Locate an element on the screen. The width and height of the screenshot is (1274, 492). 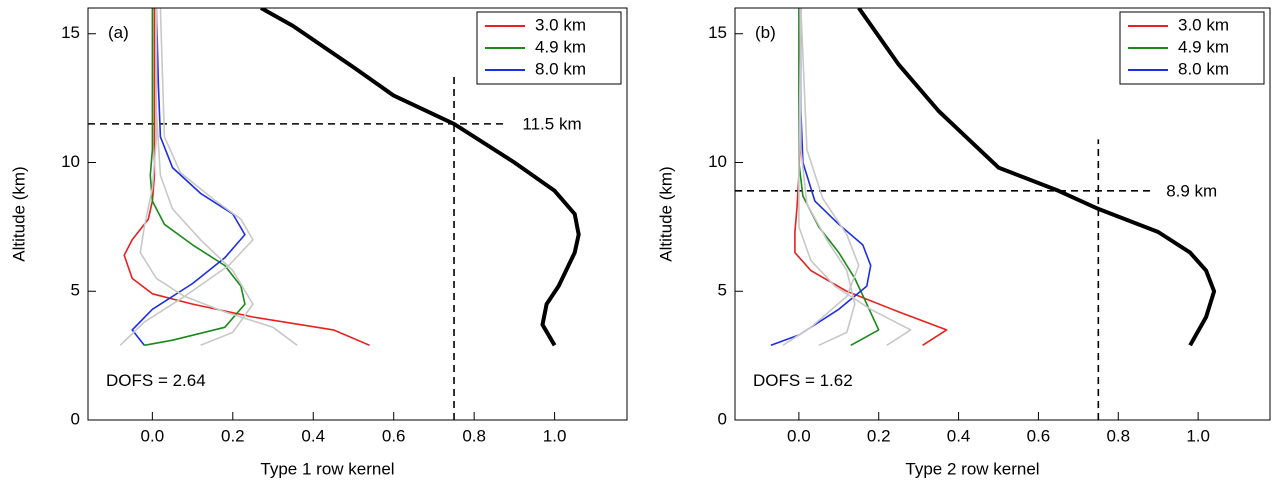
x-axis-title: Type 2 row kernel is located at coordinates (972, 468).